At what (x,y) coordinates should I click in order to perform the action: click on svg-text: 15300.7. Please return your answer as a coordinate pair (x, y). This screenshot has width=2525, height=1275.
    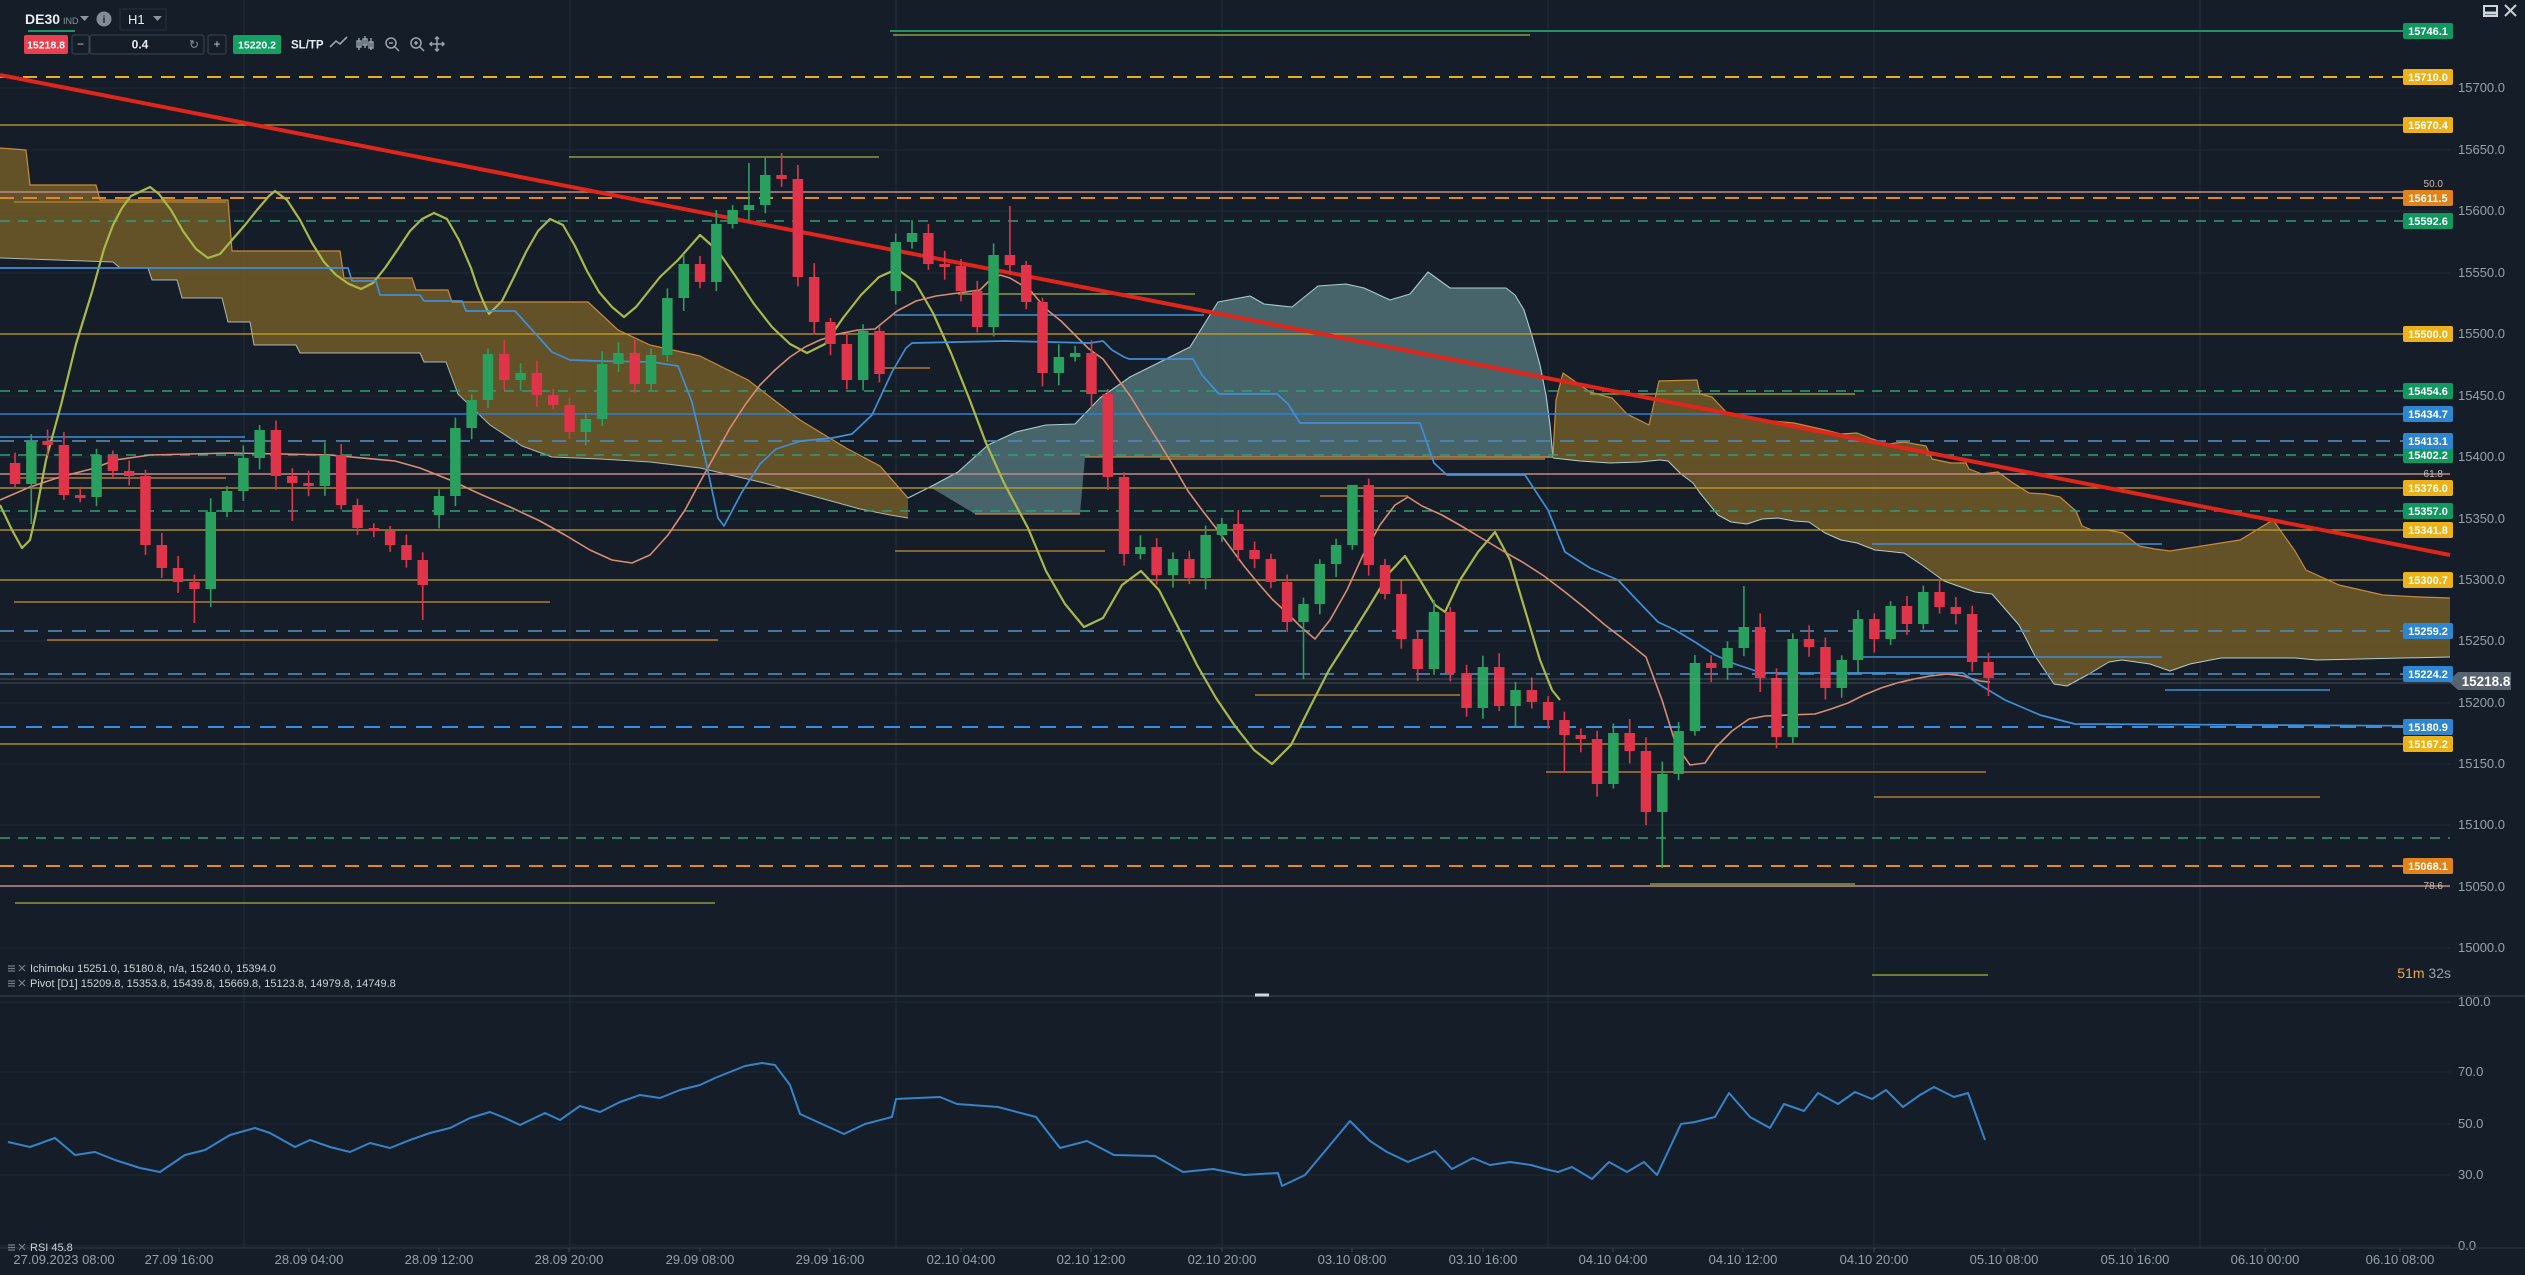
    Looking at the image, I should click on (2428, 581).